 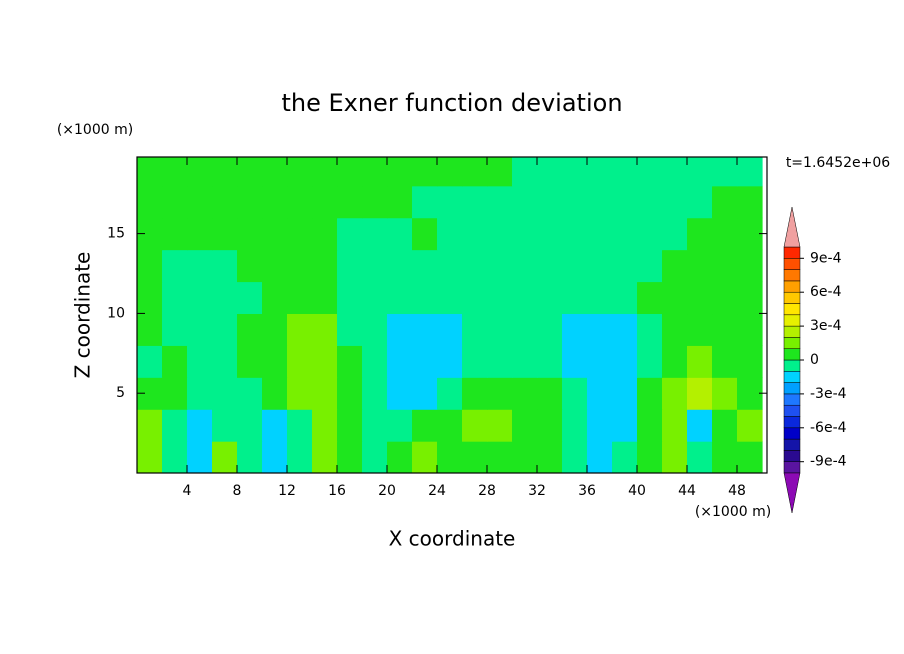 What do you see at coordinates (733, 512) in the screenshot?
I see `x-unit: (×1000 m)` at bounding box center [733, 512].